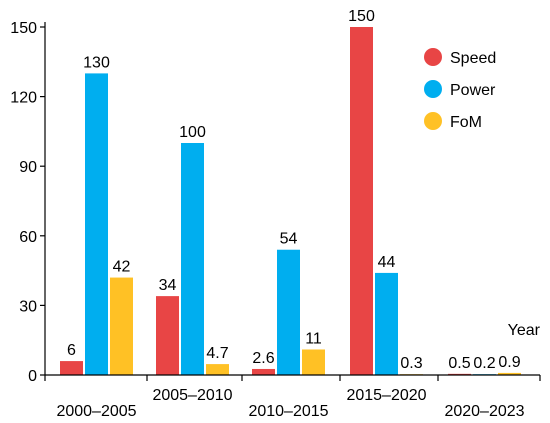 Image resolution: width=550 pixels, height=423 pixels. What do you see at coordinates (217, 353) in the screenshot?
I see `data-label-fom-2: 4.7` at bounding box center [217, 353].